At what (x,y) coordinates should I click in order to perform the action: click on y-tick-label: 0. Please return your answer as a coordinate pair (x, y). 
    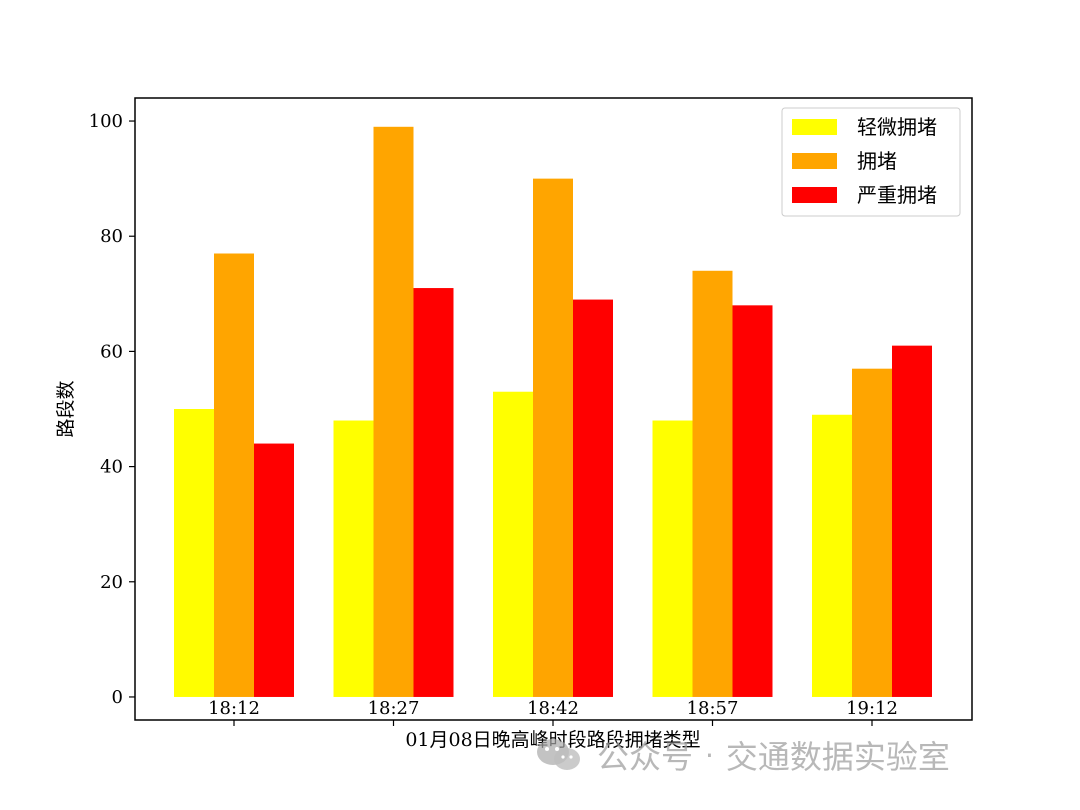
    Looking at the image, I should click on (117, 697).